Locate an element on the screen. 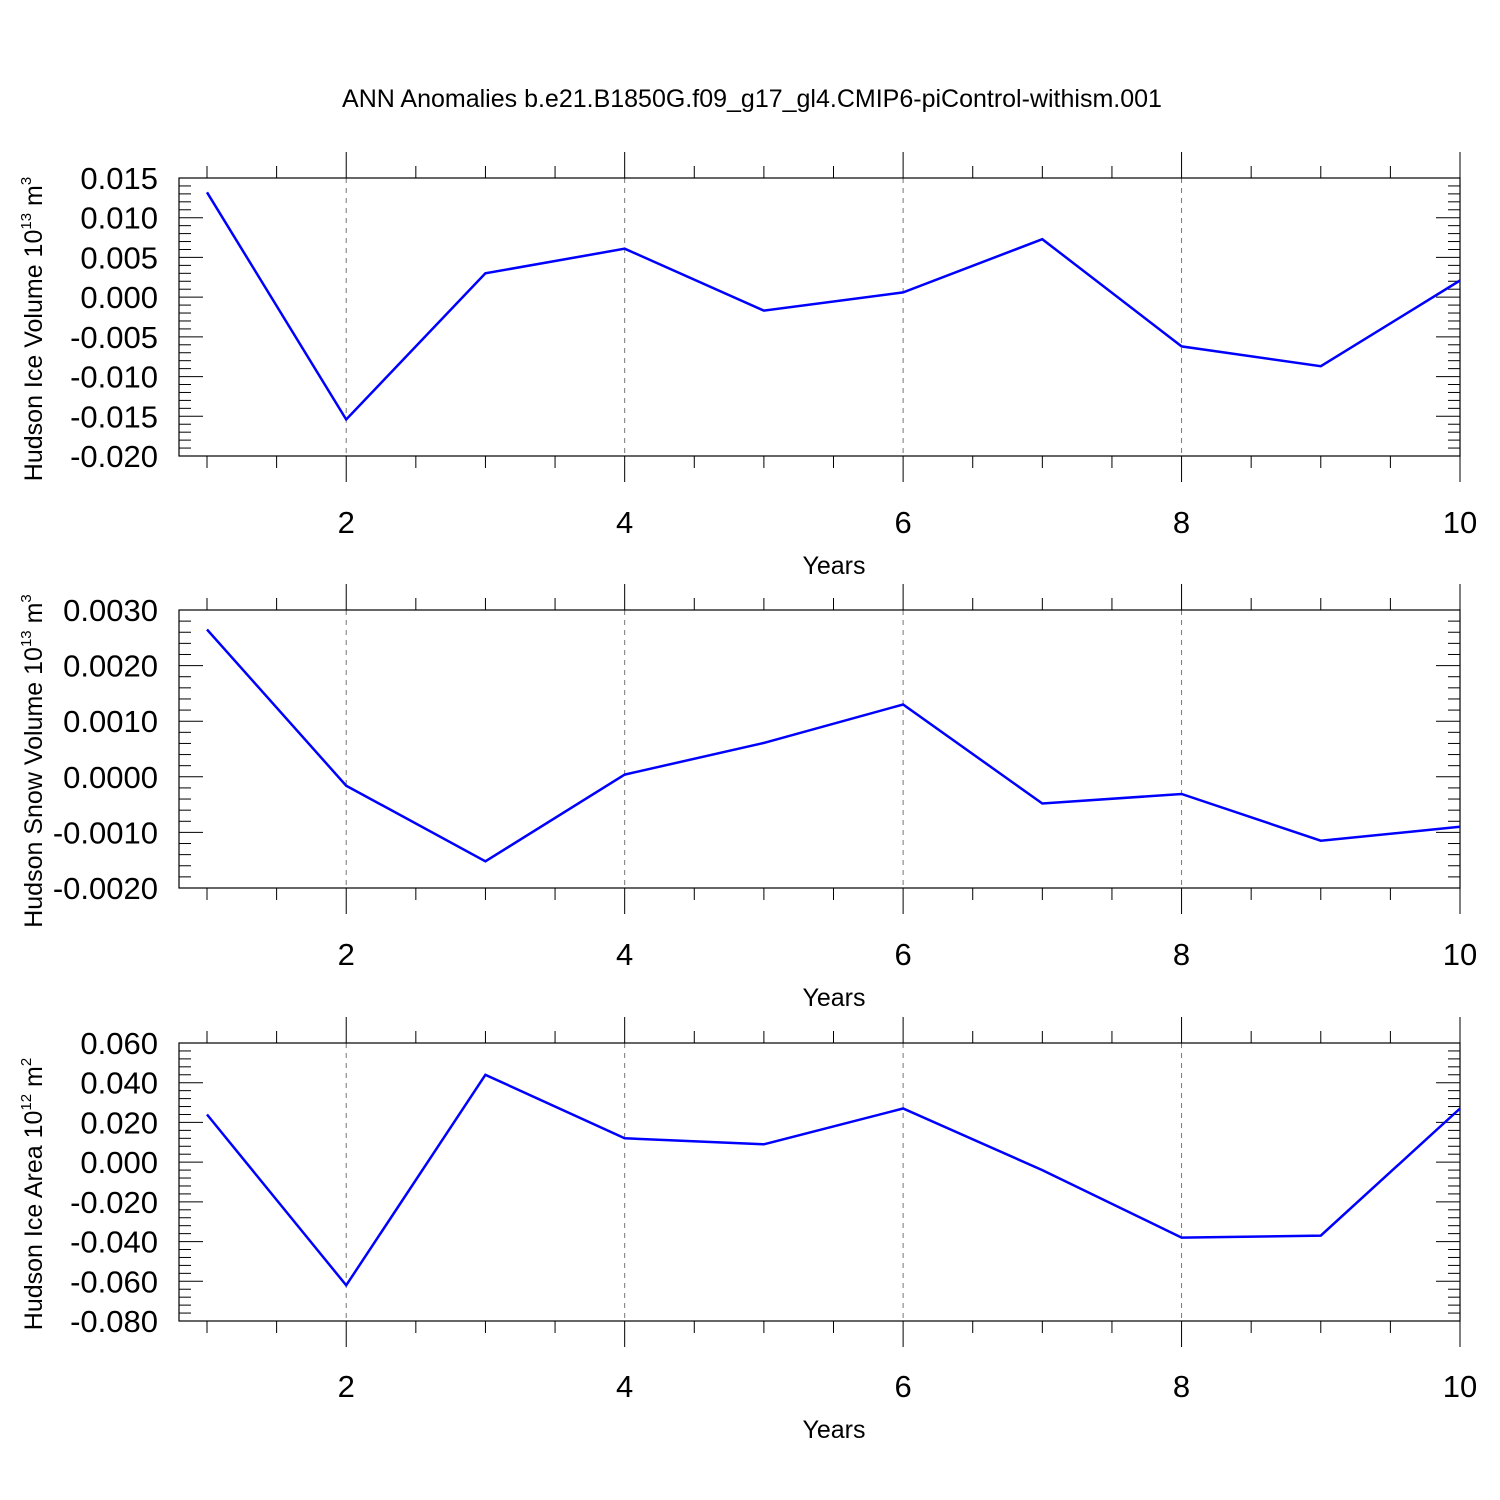 The height and width of the screenshot is (1500, 1500). y-axis-title-text: Hudson Snow Volume 10 is located at coordinates (34, 787).